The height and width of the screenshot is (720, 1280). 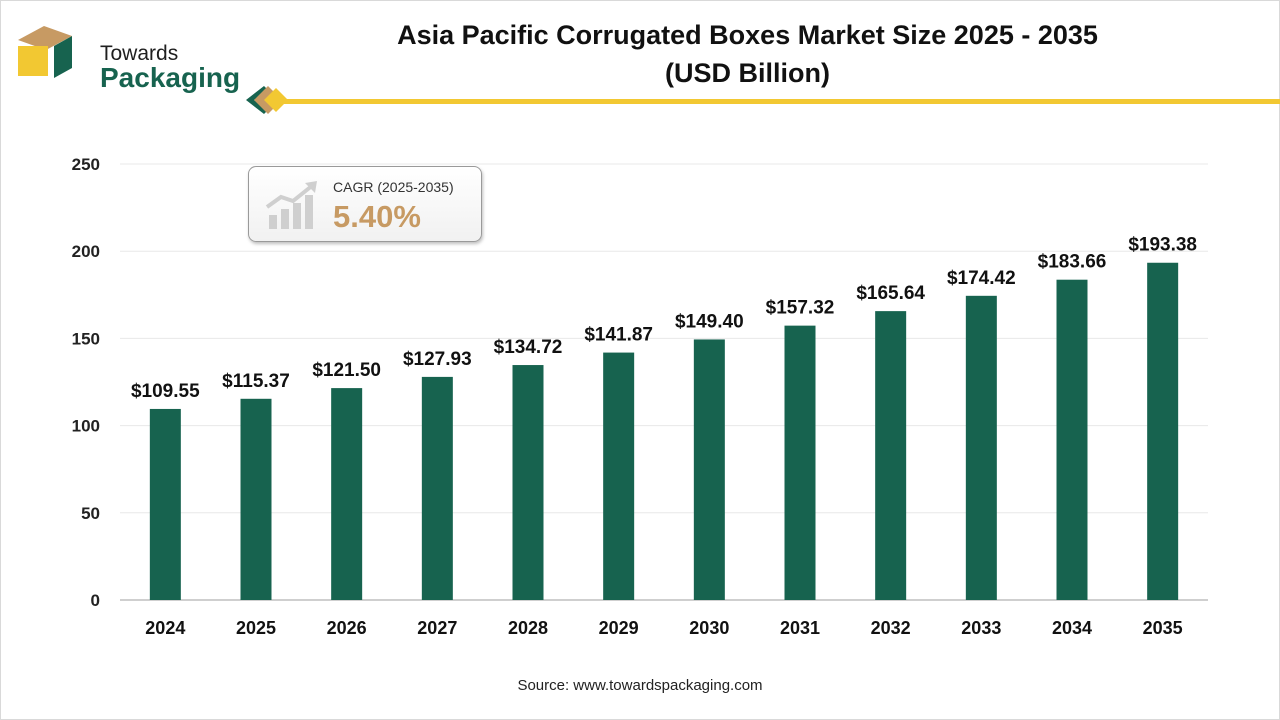 I want to click on y-tick-label: 0, so click(x=95, y=600).